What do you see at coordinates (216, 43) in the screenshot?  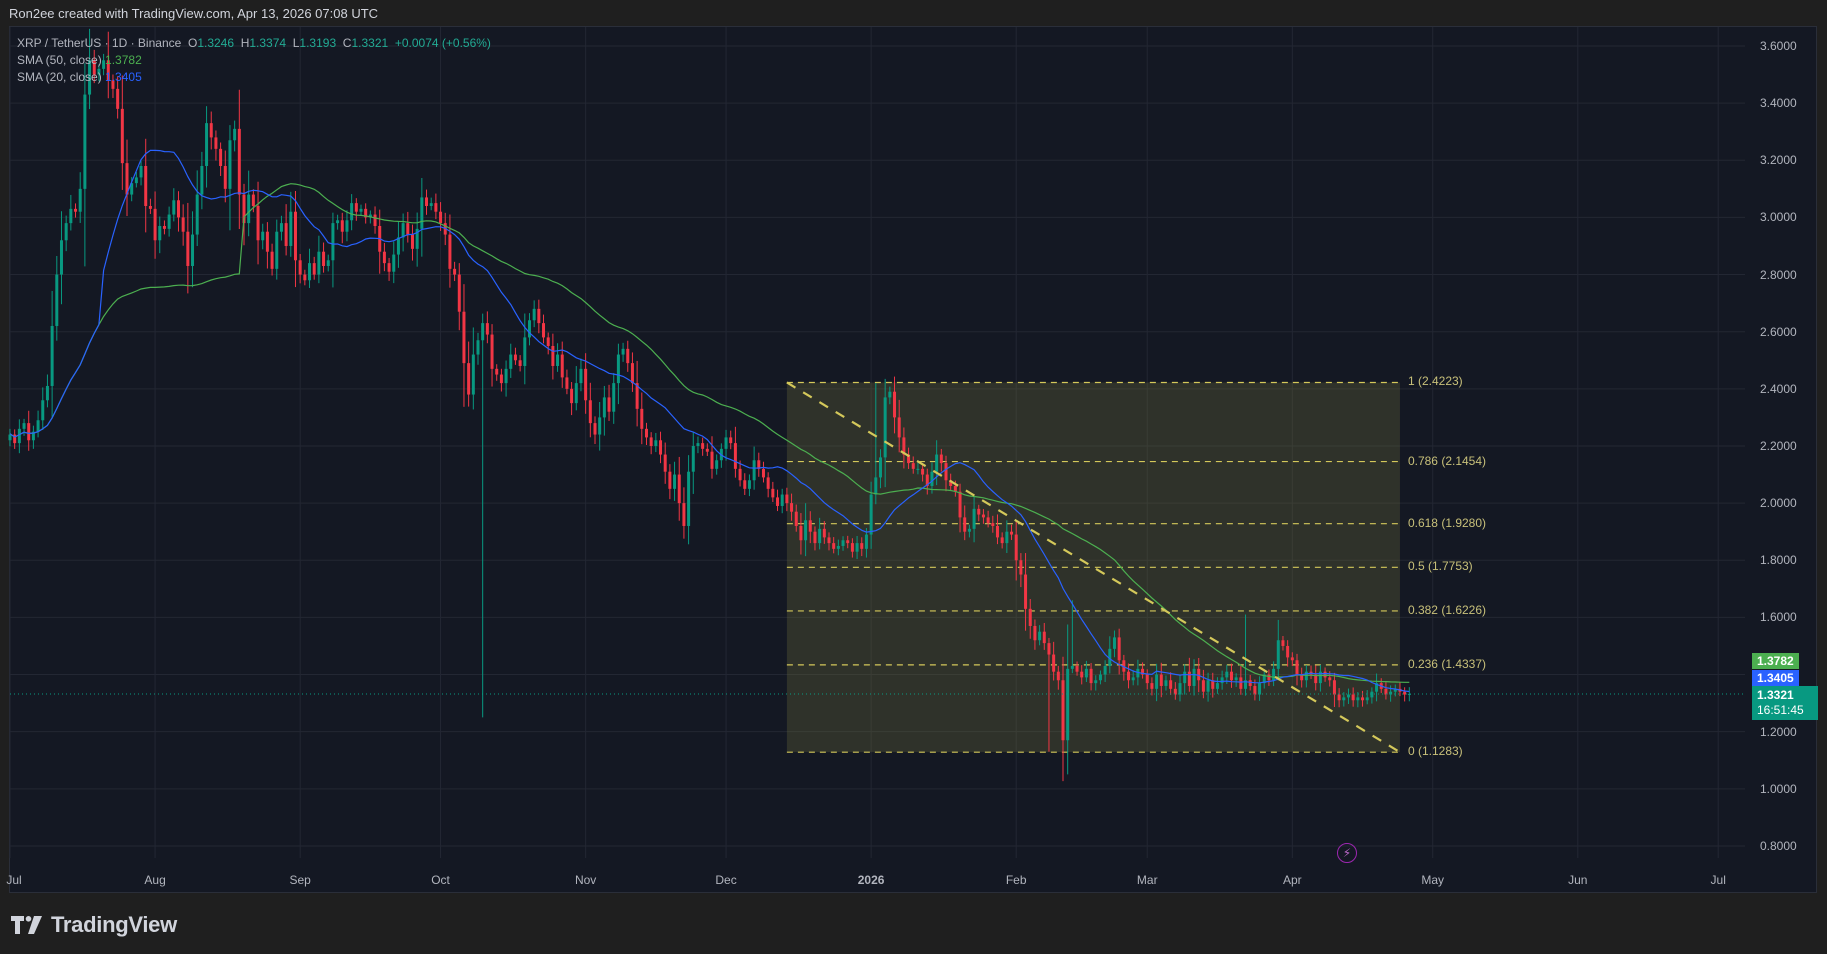 I see `open-value: 1.3246` at bounding box center [216, 43].